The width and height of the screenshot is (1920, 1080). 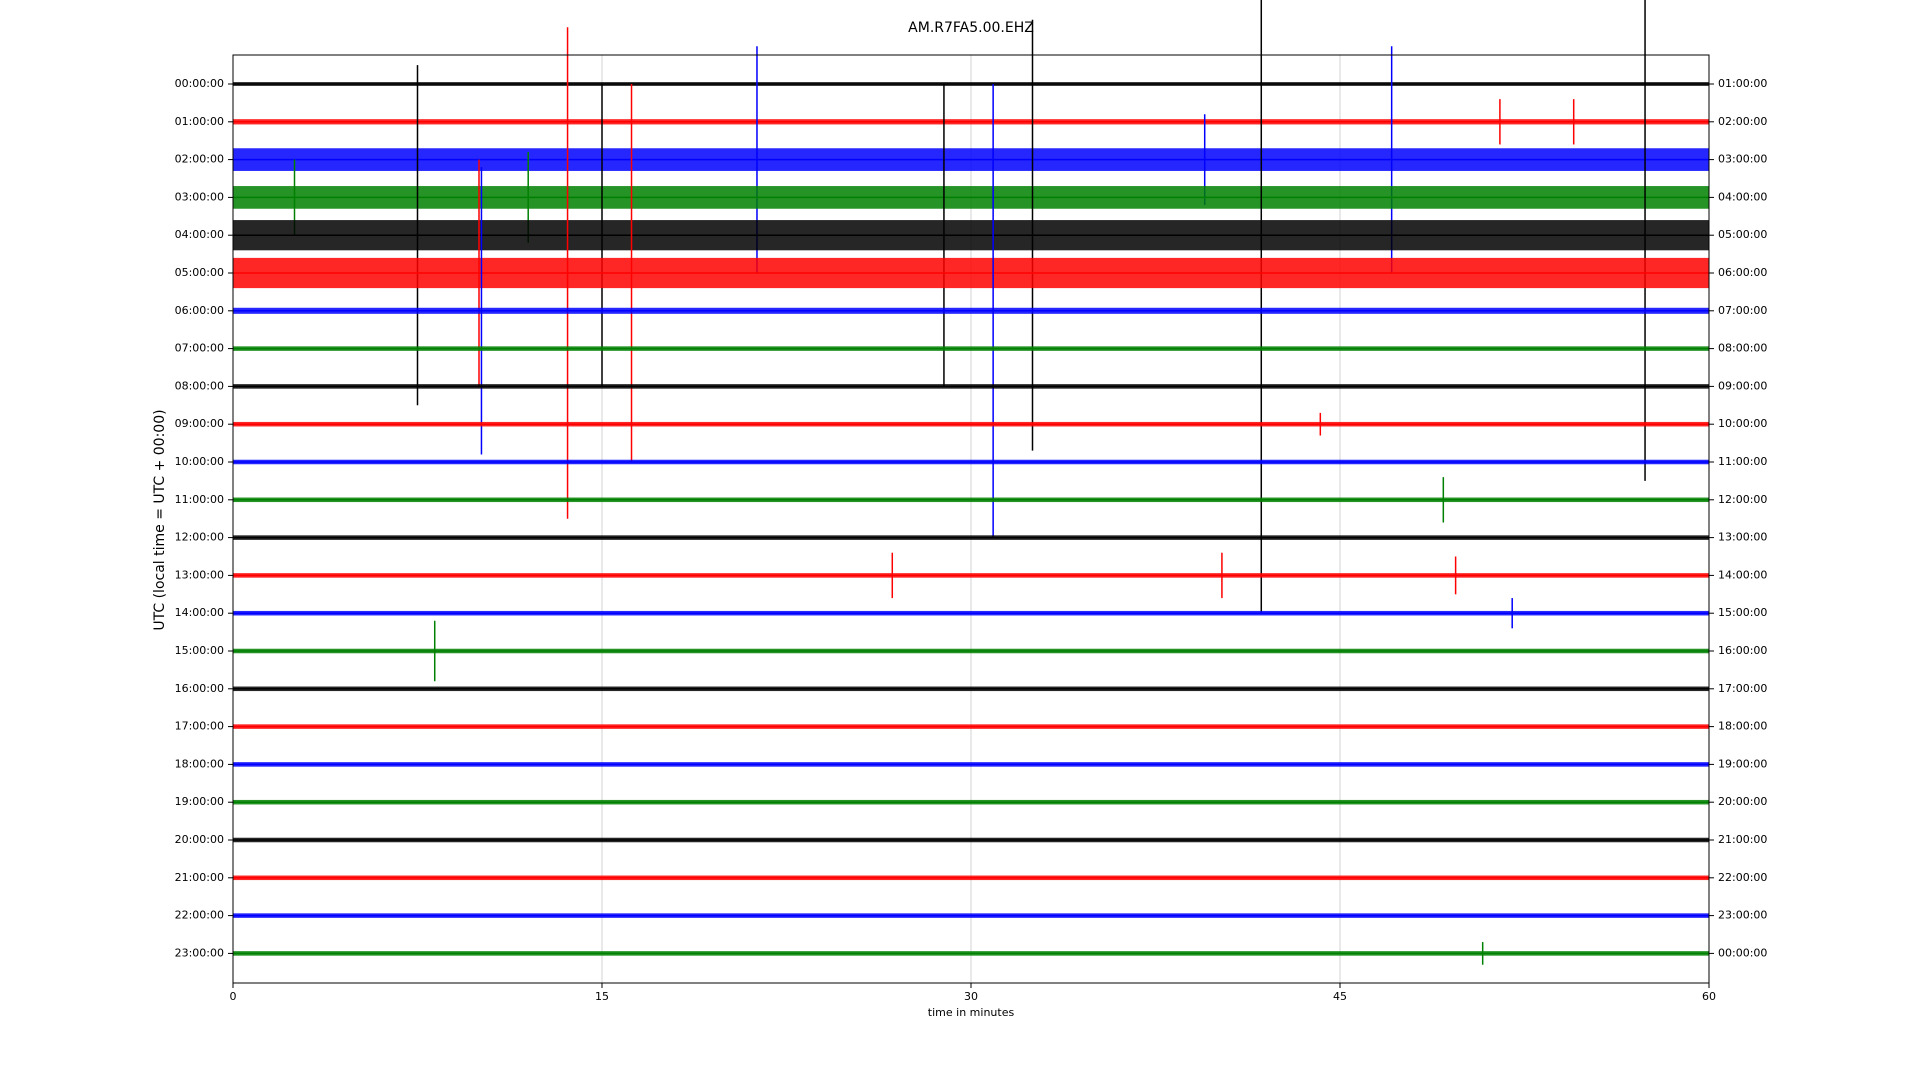 I want to click on row-label-right: 10:00:00, so click(x=1742, y=423).